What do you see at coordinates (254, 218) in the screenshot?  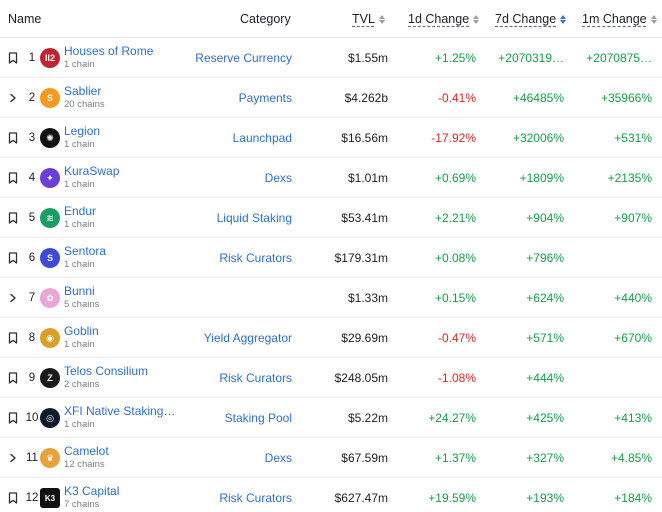 I see `category-link: Liquid Staking` at bounding box center [254, 218].